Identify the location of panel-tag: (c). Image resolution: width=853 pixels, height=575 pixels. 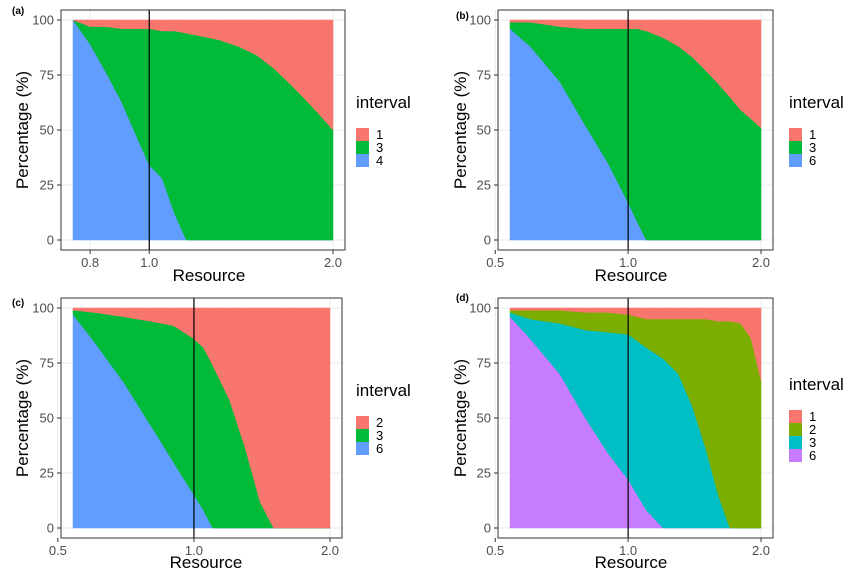
(18, 303).